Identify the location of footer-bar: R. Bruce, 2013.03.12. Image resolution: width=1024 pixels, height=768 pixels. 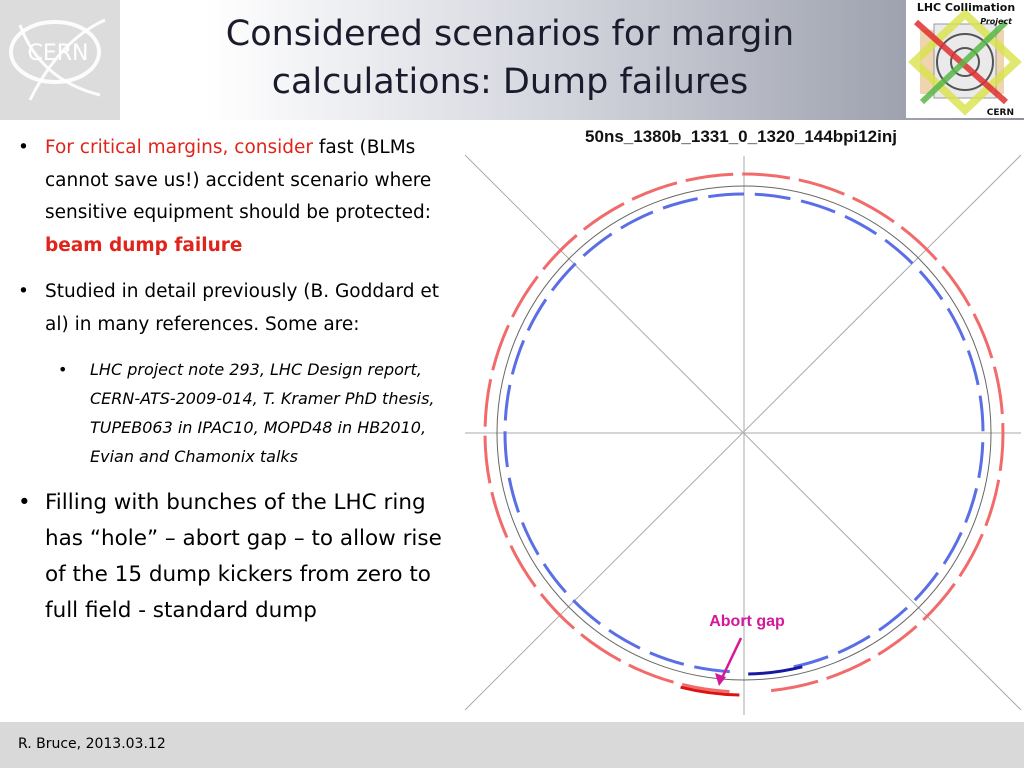
(512, 745).